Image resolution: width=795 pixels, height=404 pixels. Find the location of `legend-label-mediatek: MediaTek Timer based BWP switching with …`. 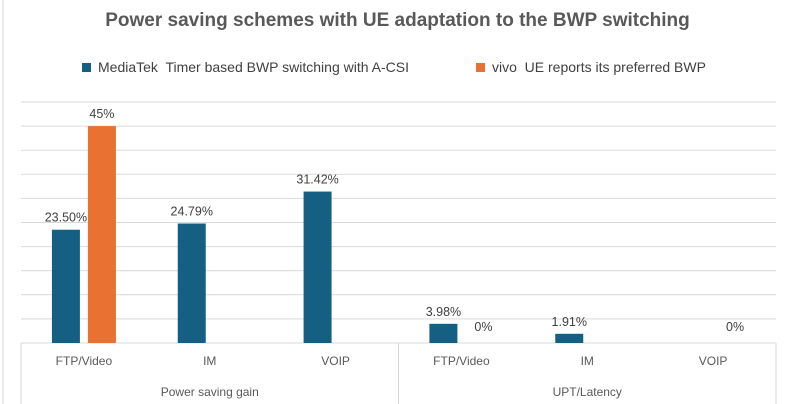

legend-label-mediatek: MediaTek Timer based BWP switching with … is located at coordinates (253, 67).